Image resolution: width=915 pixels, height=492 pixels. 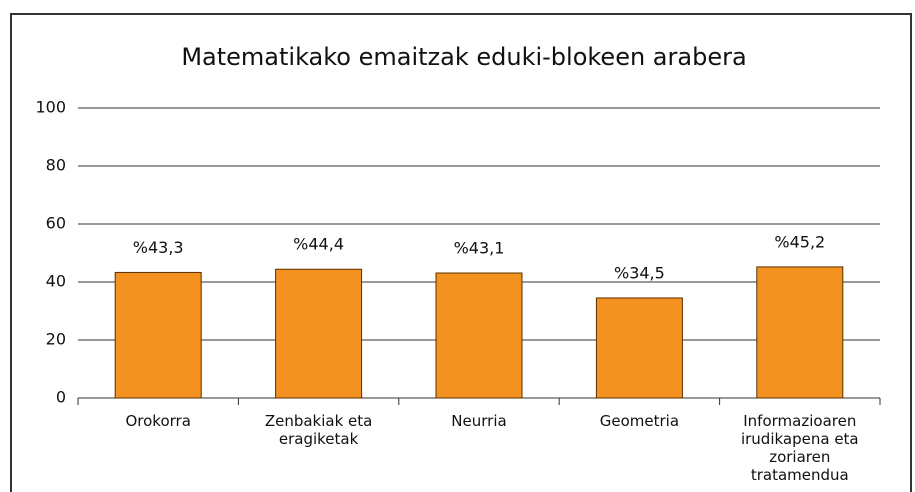 I want to click on y-tick-label: 0, so click(x=61, y=397).